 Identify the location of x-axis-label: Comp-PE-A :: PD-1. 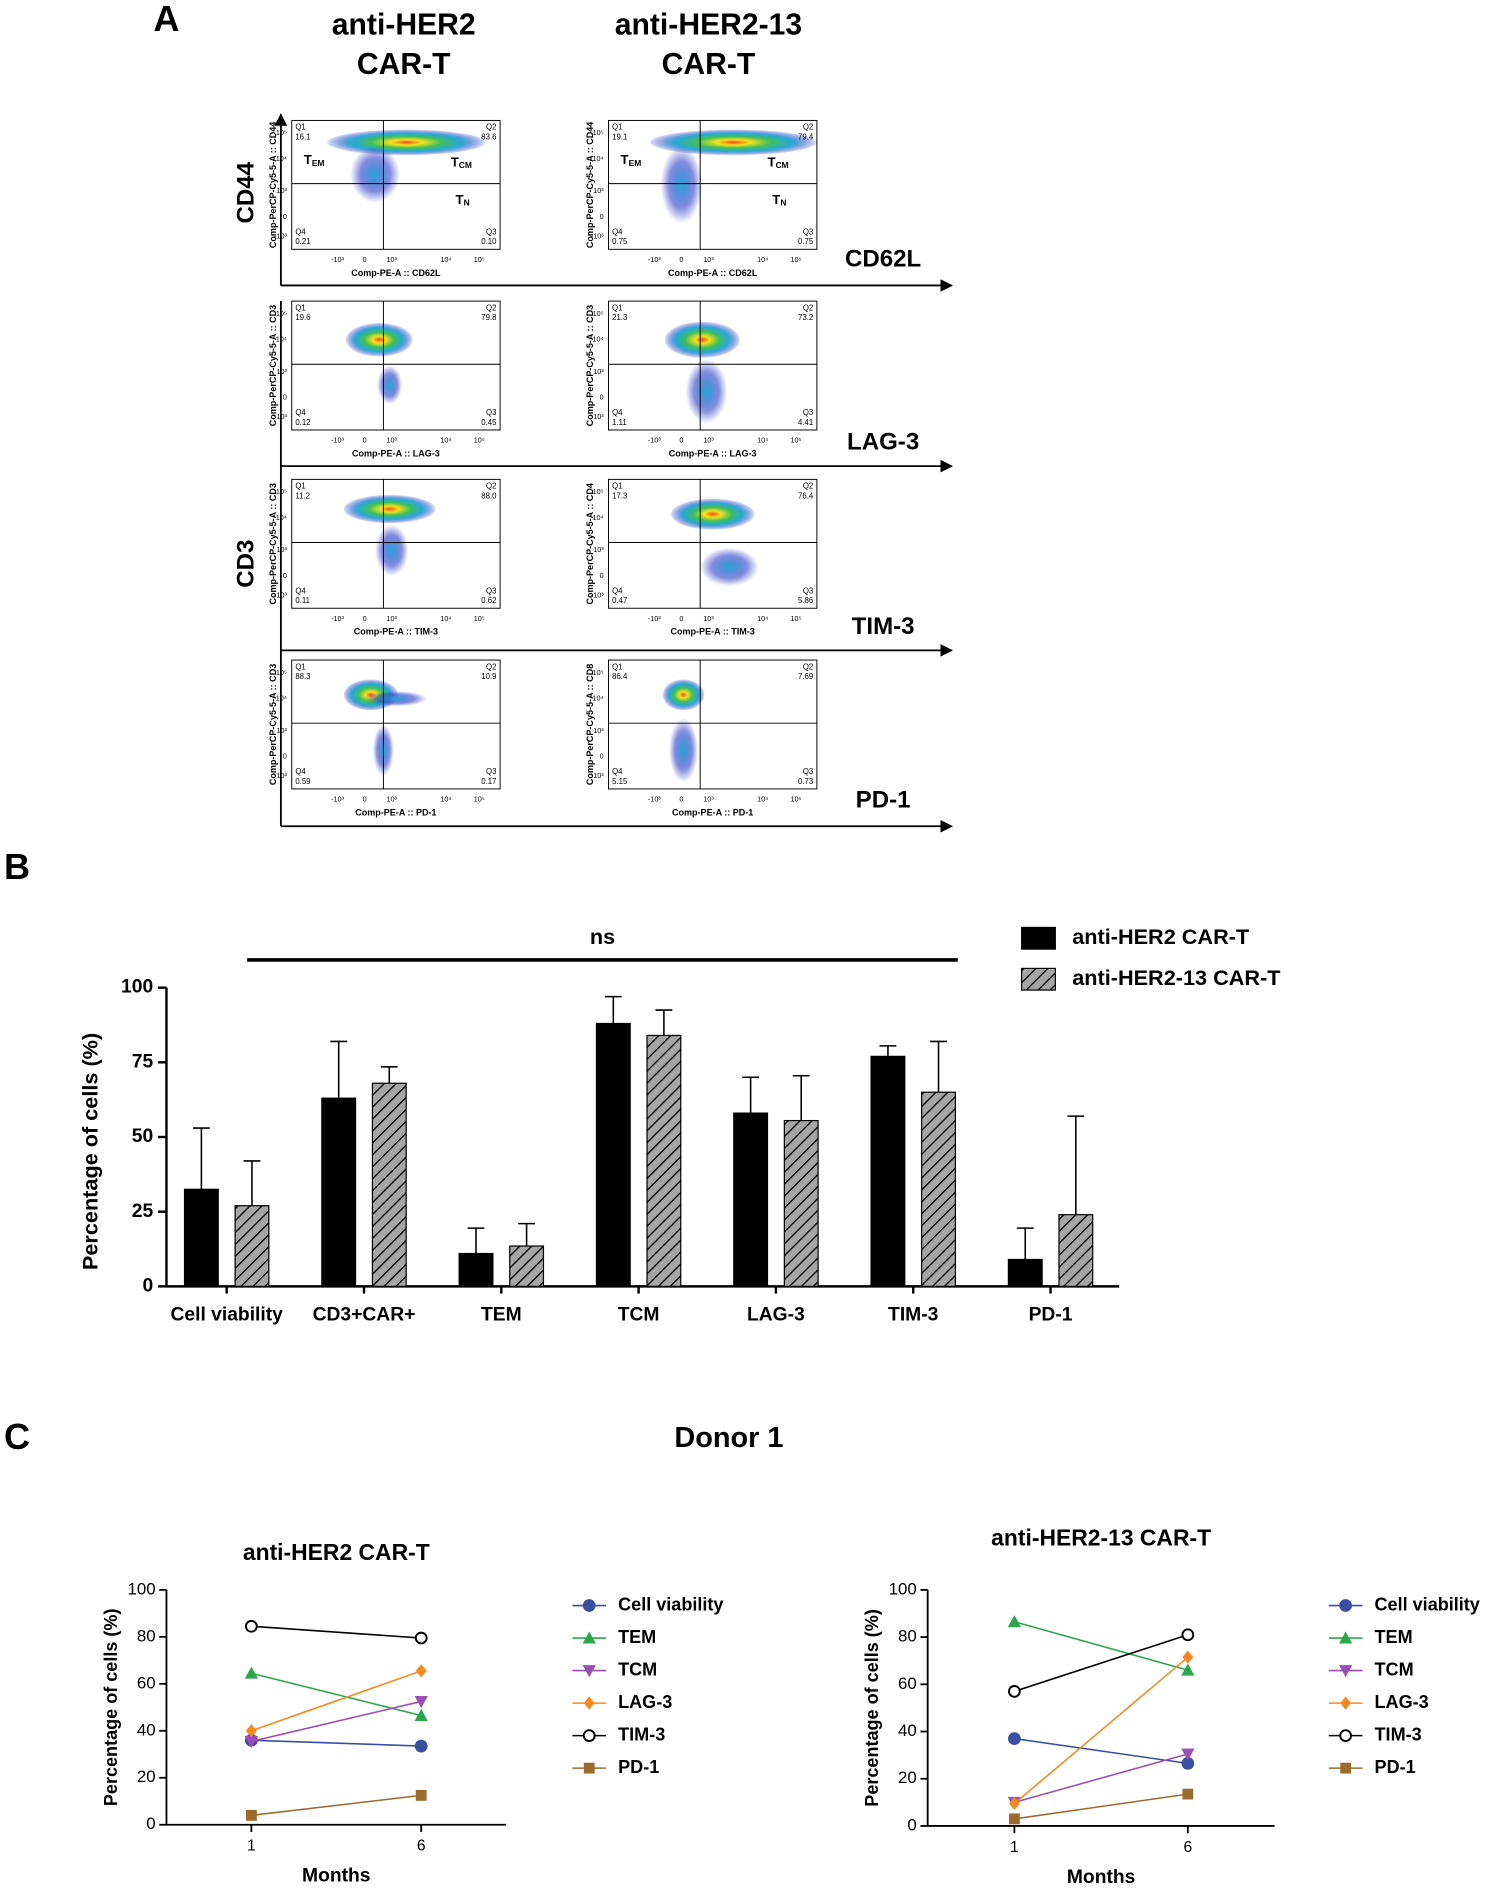
(712, 812).